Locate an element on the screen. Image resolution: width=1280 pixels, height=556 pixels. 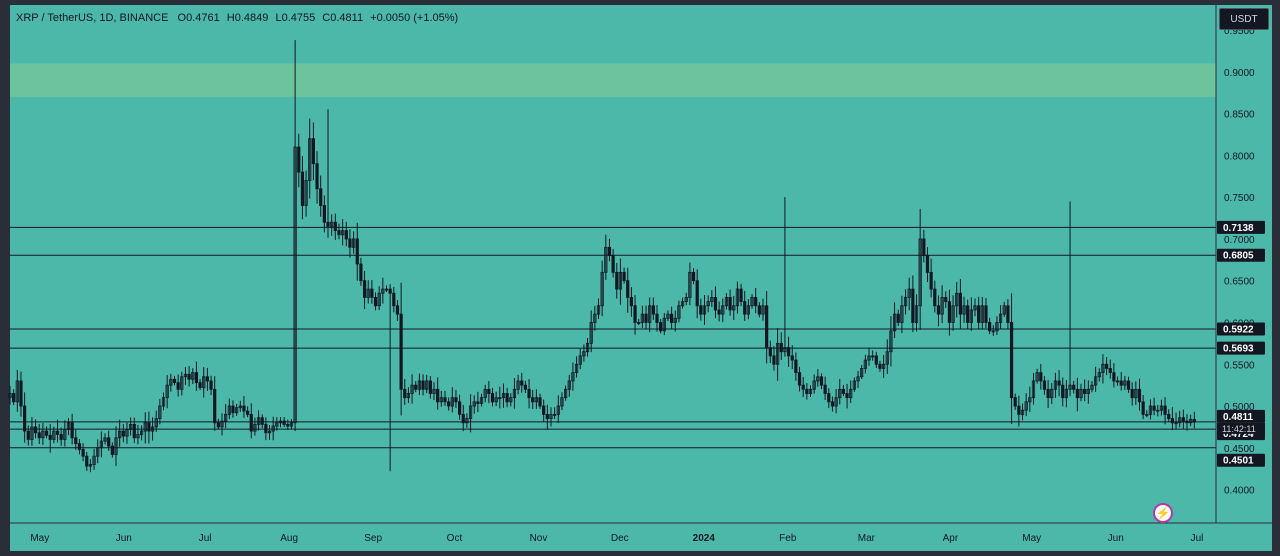
time-axis-area is located at coordinates (641, 537).